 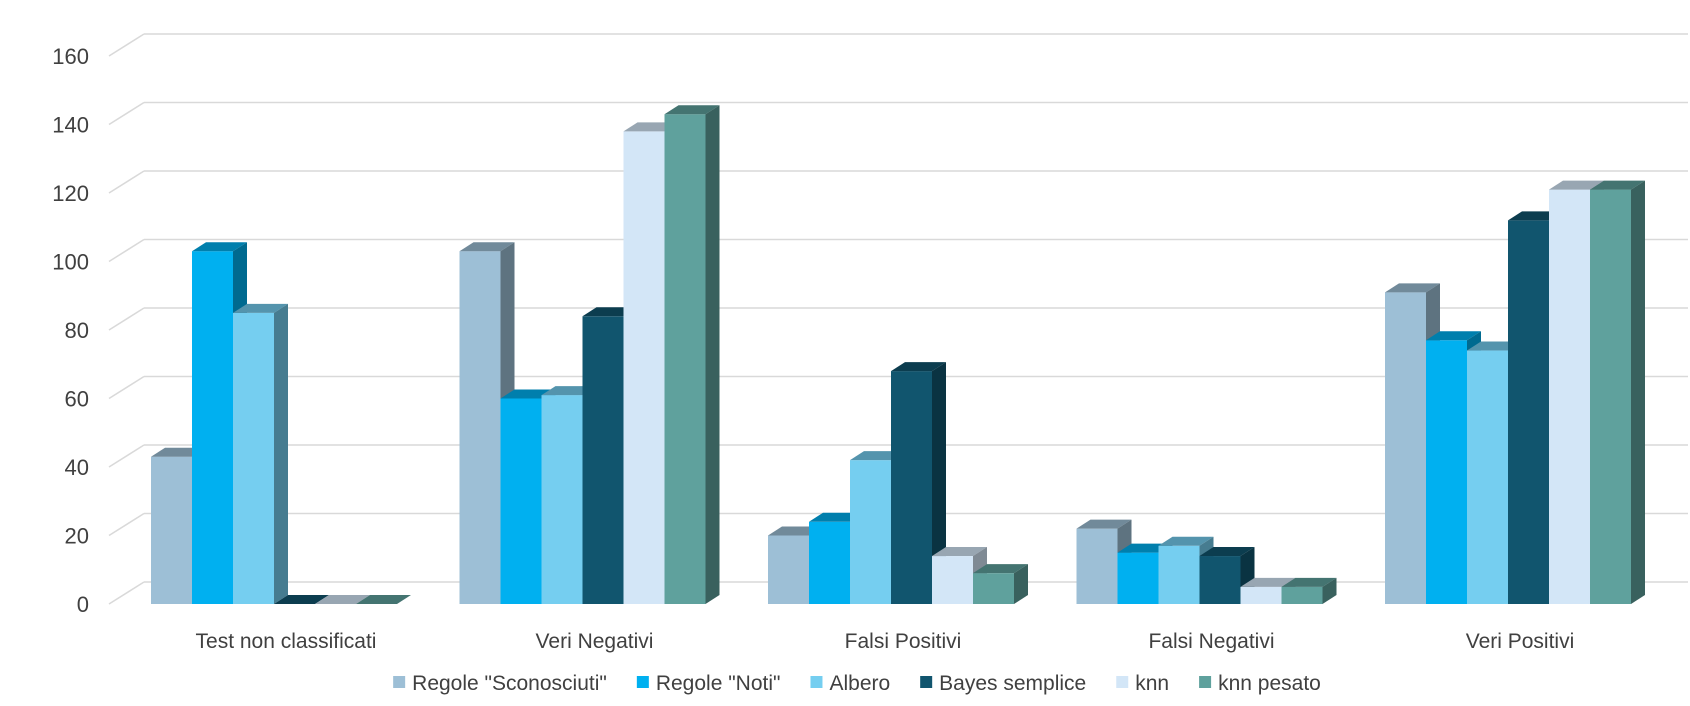 What do you see at coordinates (77, 330) in the screenshot?
I see `y-tick-label: 80` at bounding box center [77, 330].